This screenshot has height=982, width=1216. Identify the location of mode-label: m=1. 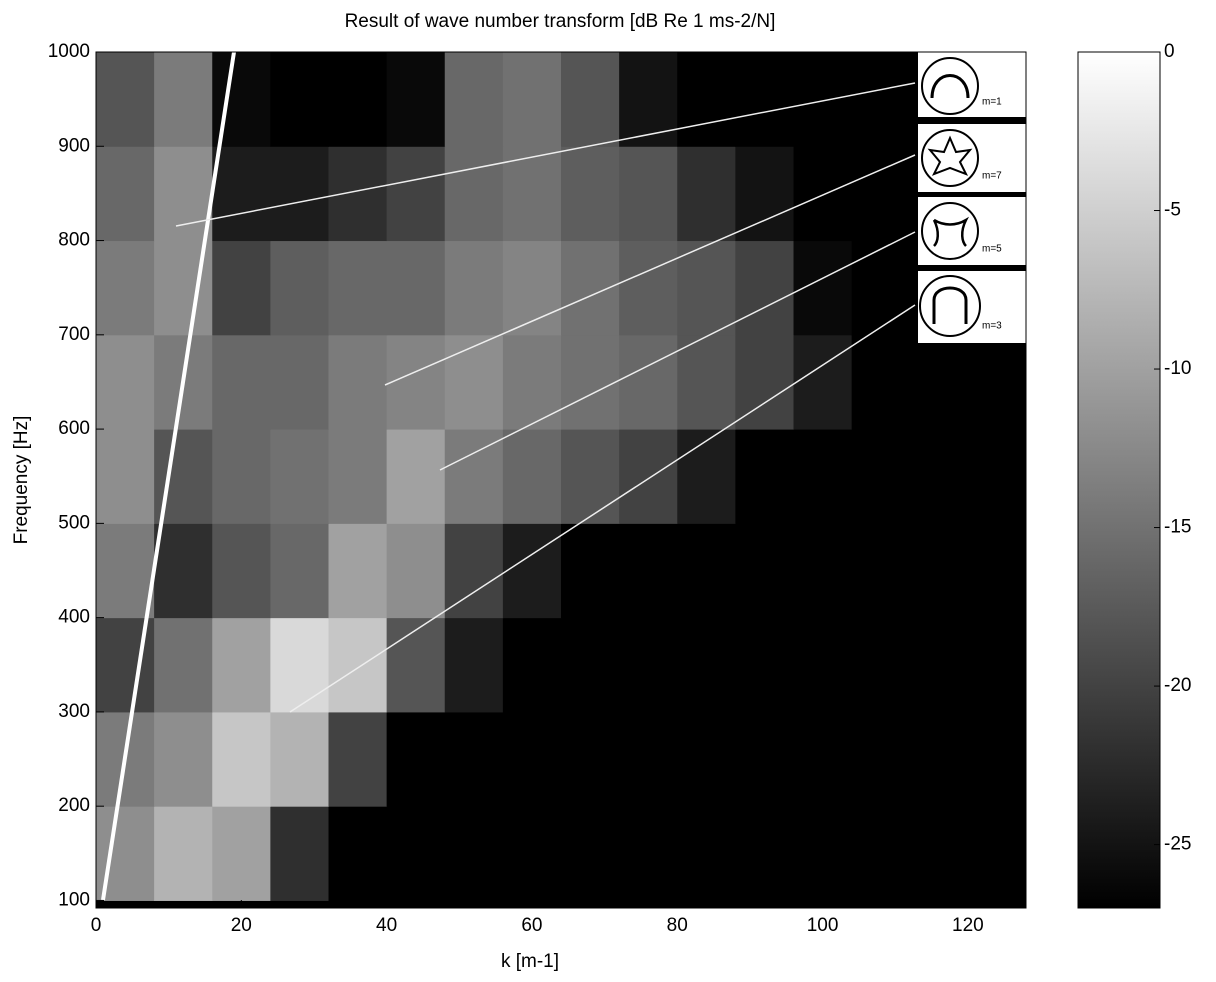
(992, 102).